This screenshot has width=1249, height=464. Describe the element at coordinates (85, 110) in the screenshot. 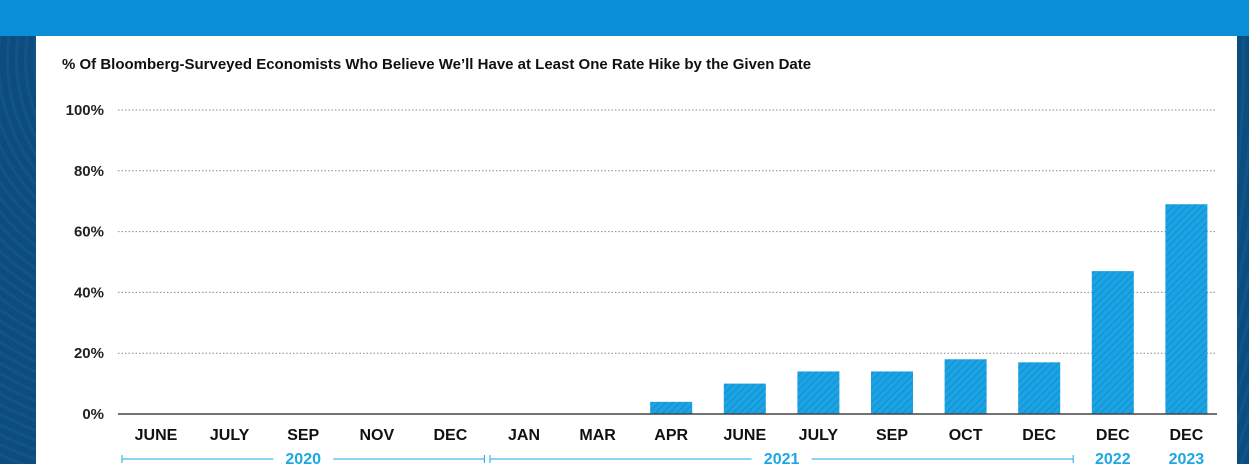

I see `y-tick-label: 100%` at that location.